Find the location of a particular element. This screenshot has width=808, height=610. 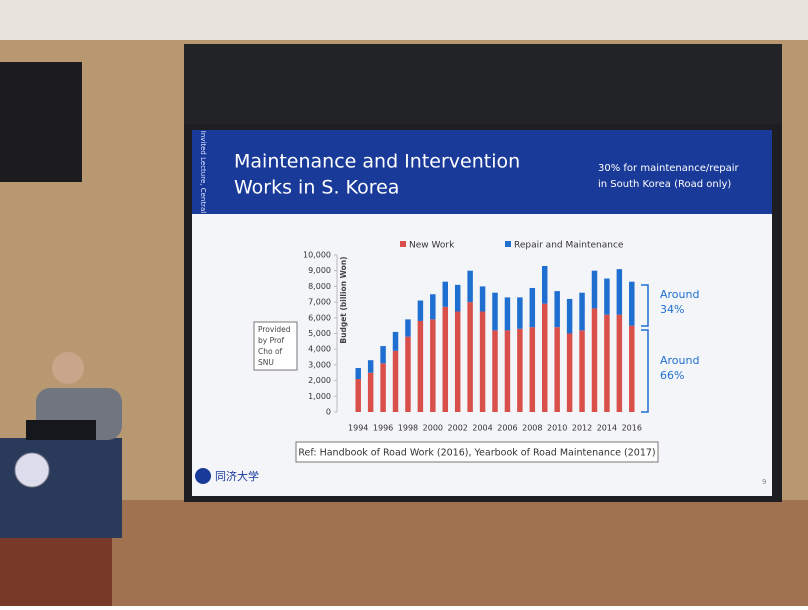

x-tick-label: 2000 is located at coordinates (433, 428).